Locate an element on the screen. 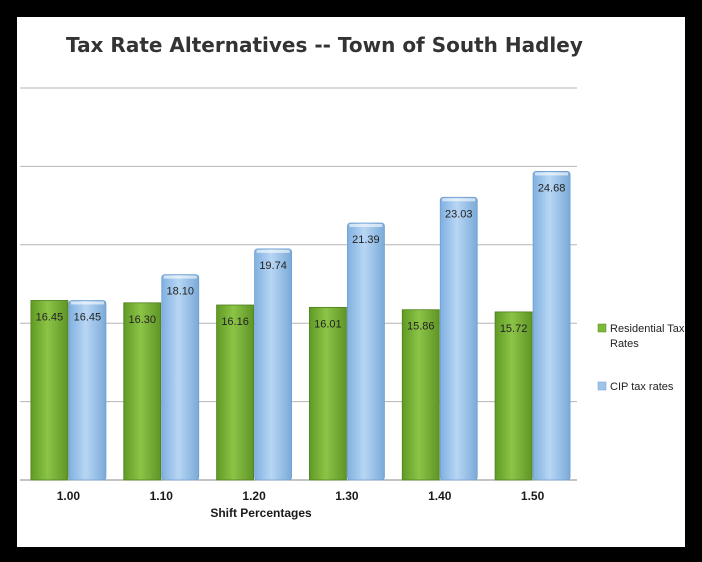 The height and width of the screenshot is (562, 702). data-label-cip: 24.68 is located at coordinates (552, 188).